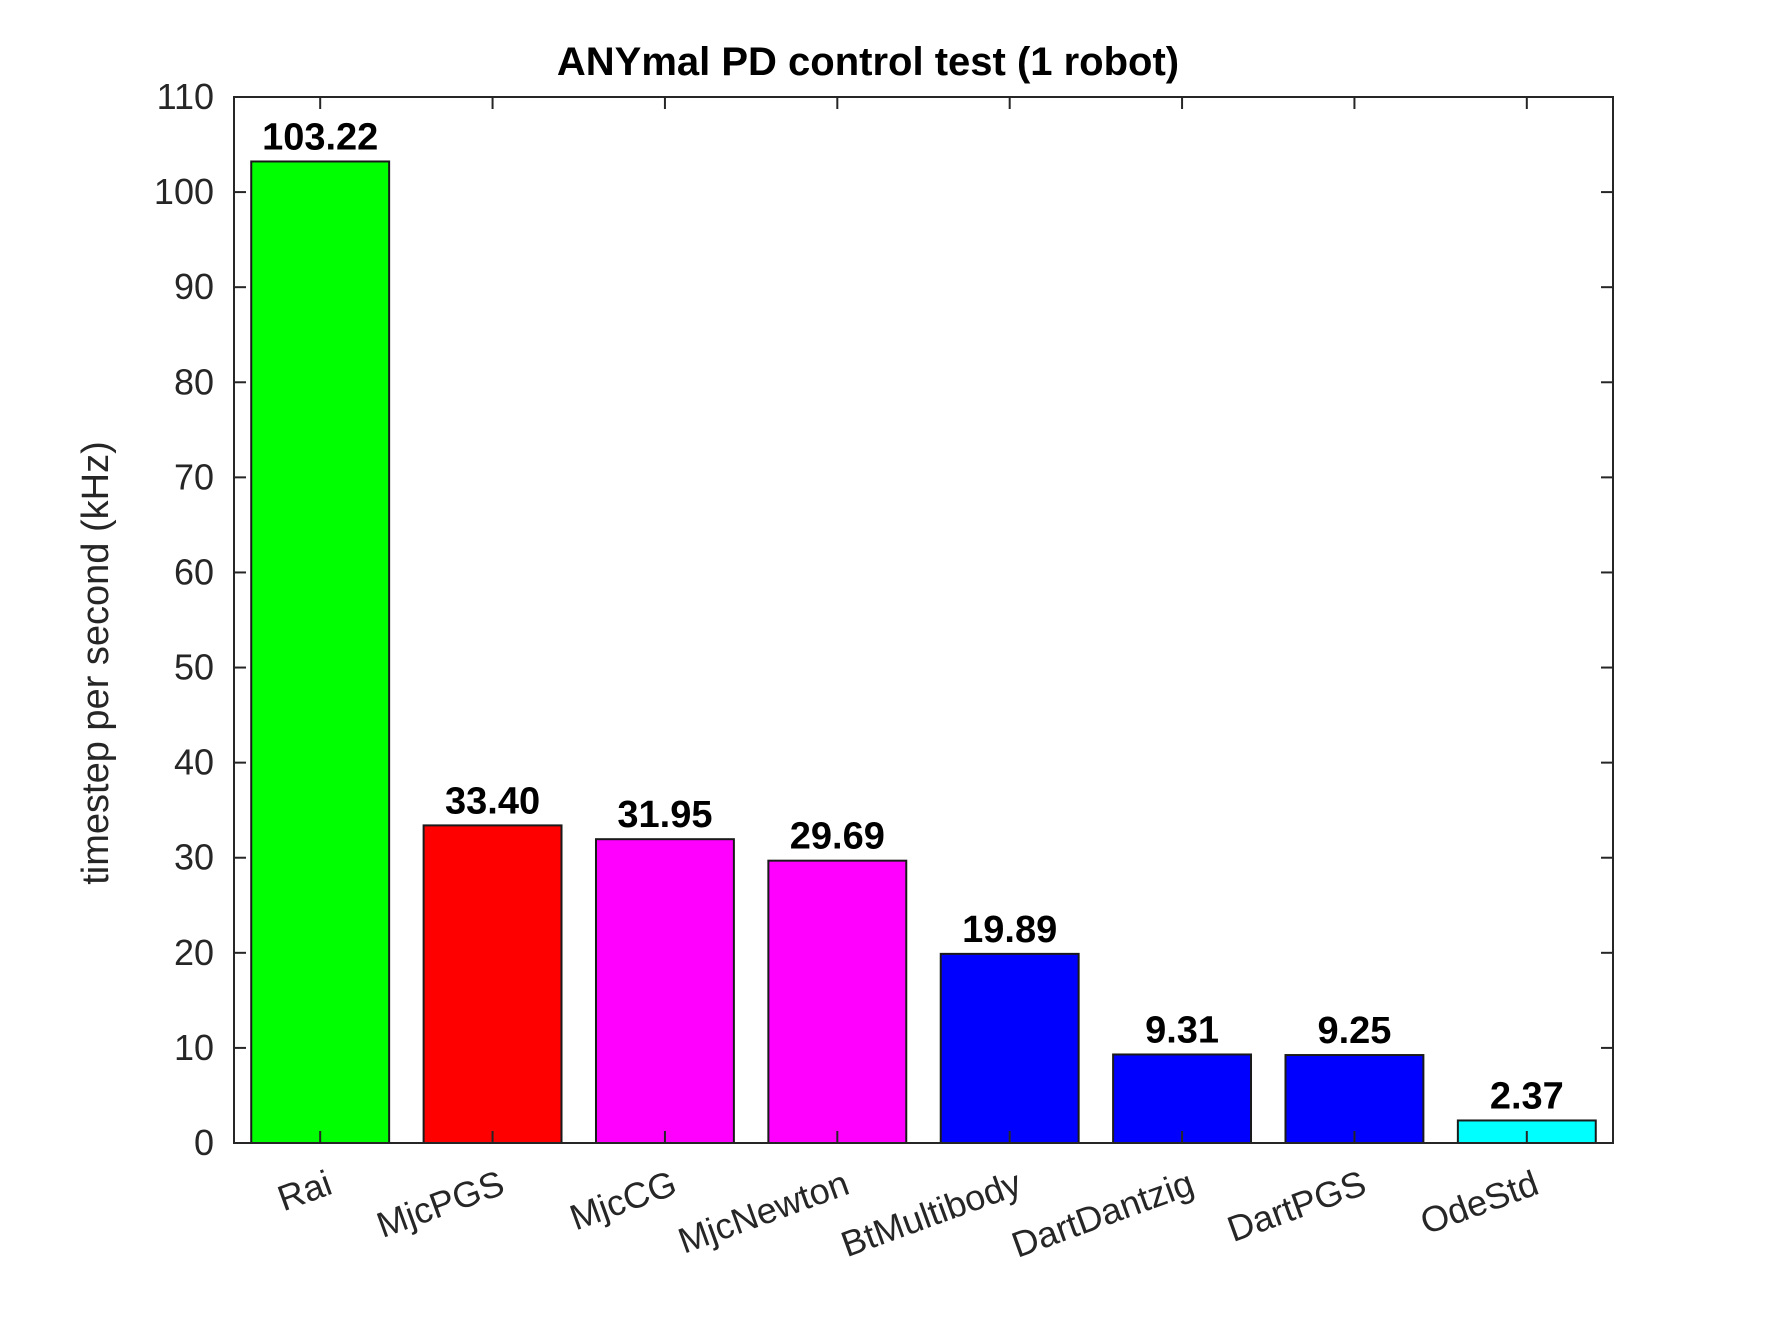 This screenshot has width=1767, height=1325. Describe the element at coordinates (304, 1190) in the screenshot. I see `x-tick-label-rai: Rai` at that location.